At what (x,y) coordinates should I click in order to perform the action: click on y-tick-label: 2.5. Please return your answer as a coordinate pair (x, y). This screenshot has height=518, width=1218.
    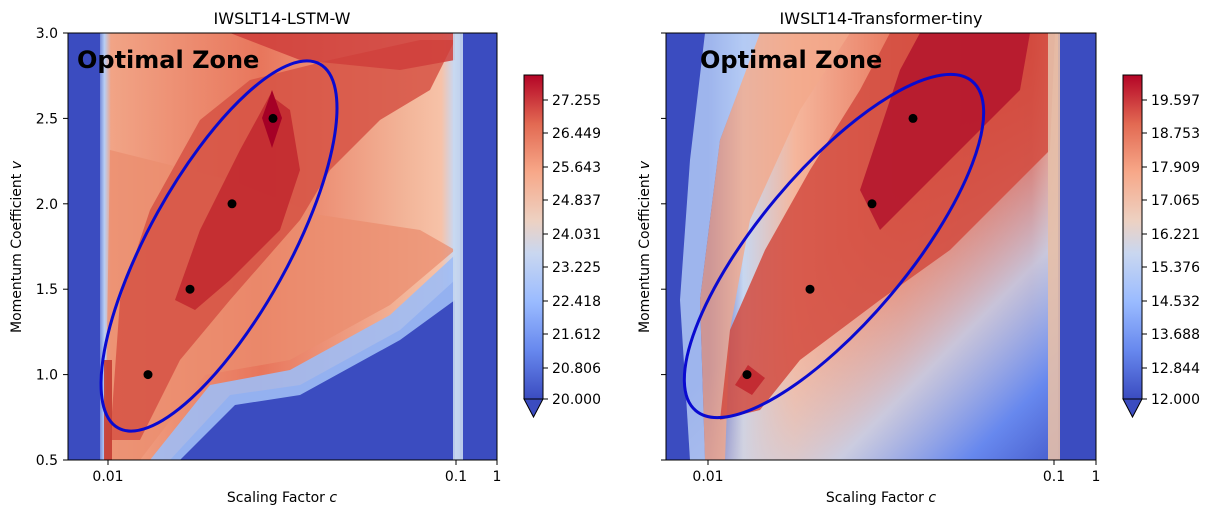
    Looking at the image, I should click on (47, 119).